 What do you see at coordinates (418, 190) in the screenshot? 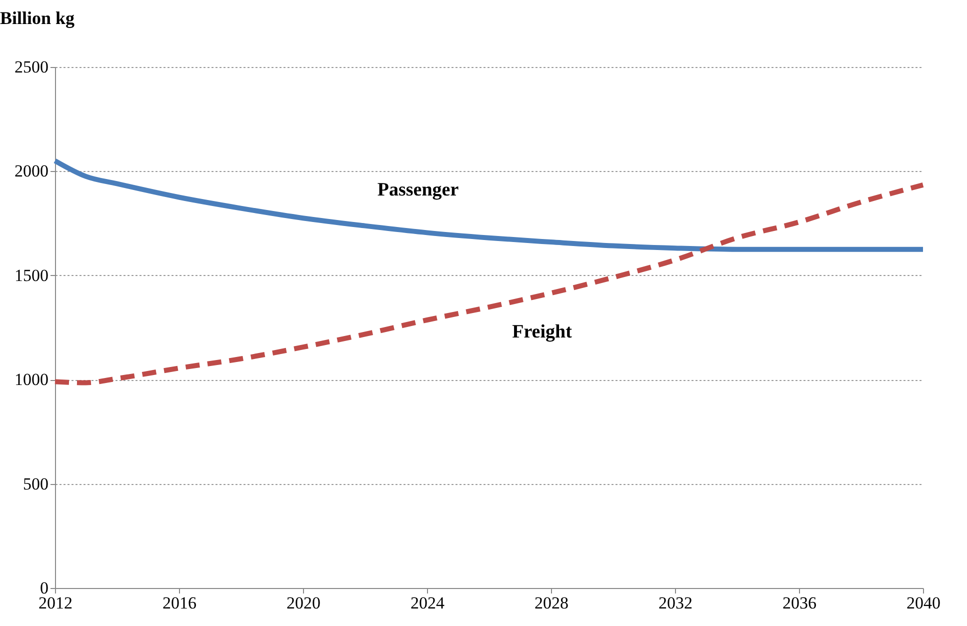
I see `series-label: Passenger` at bounding box center [418, 190].